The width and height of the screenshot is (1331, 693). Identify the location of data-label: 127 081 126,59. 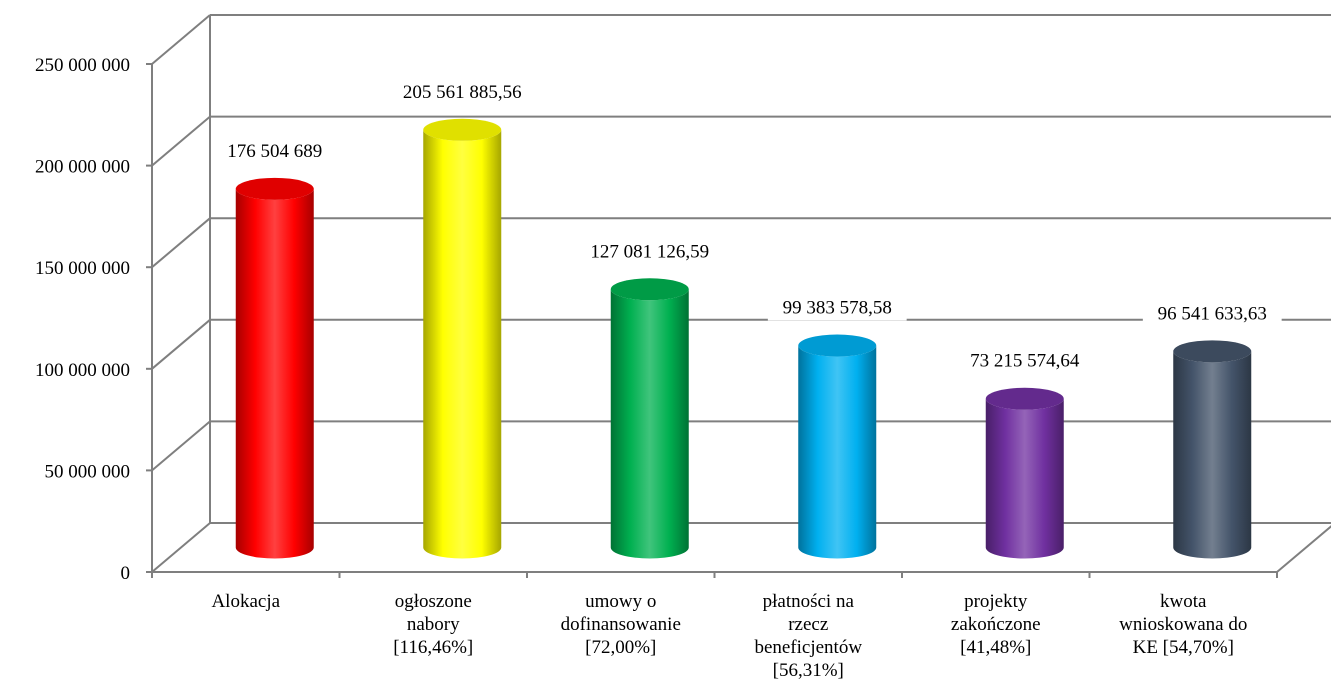
(649, 251).